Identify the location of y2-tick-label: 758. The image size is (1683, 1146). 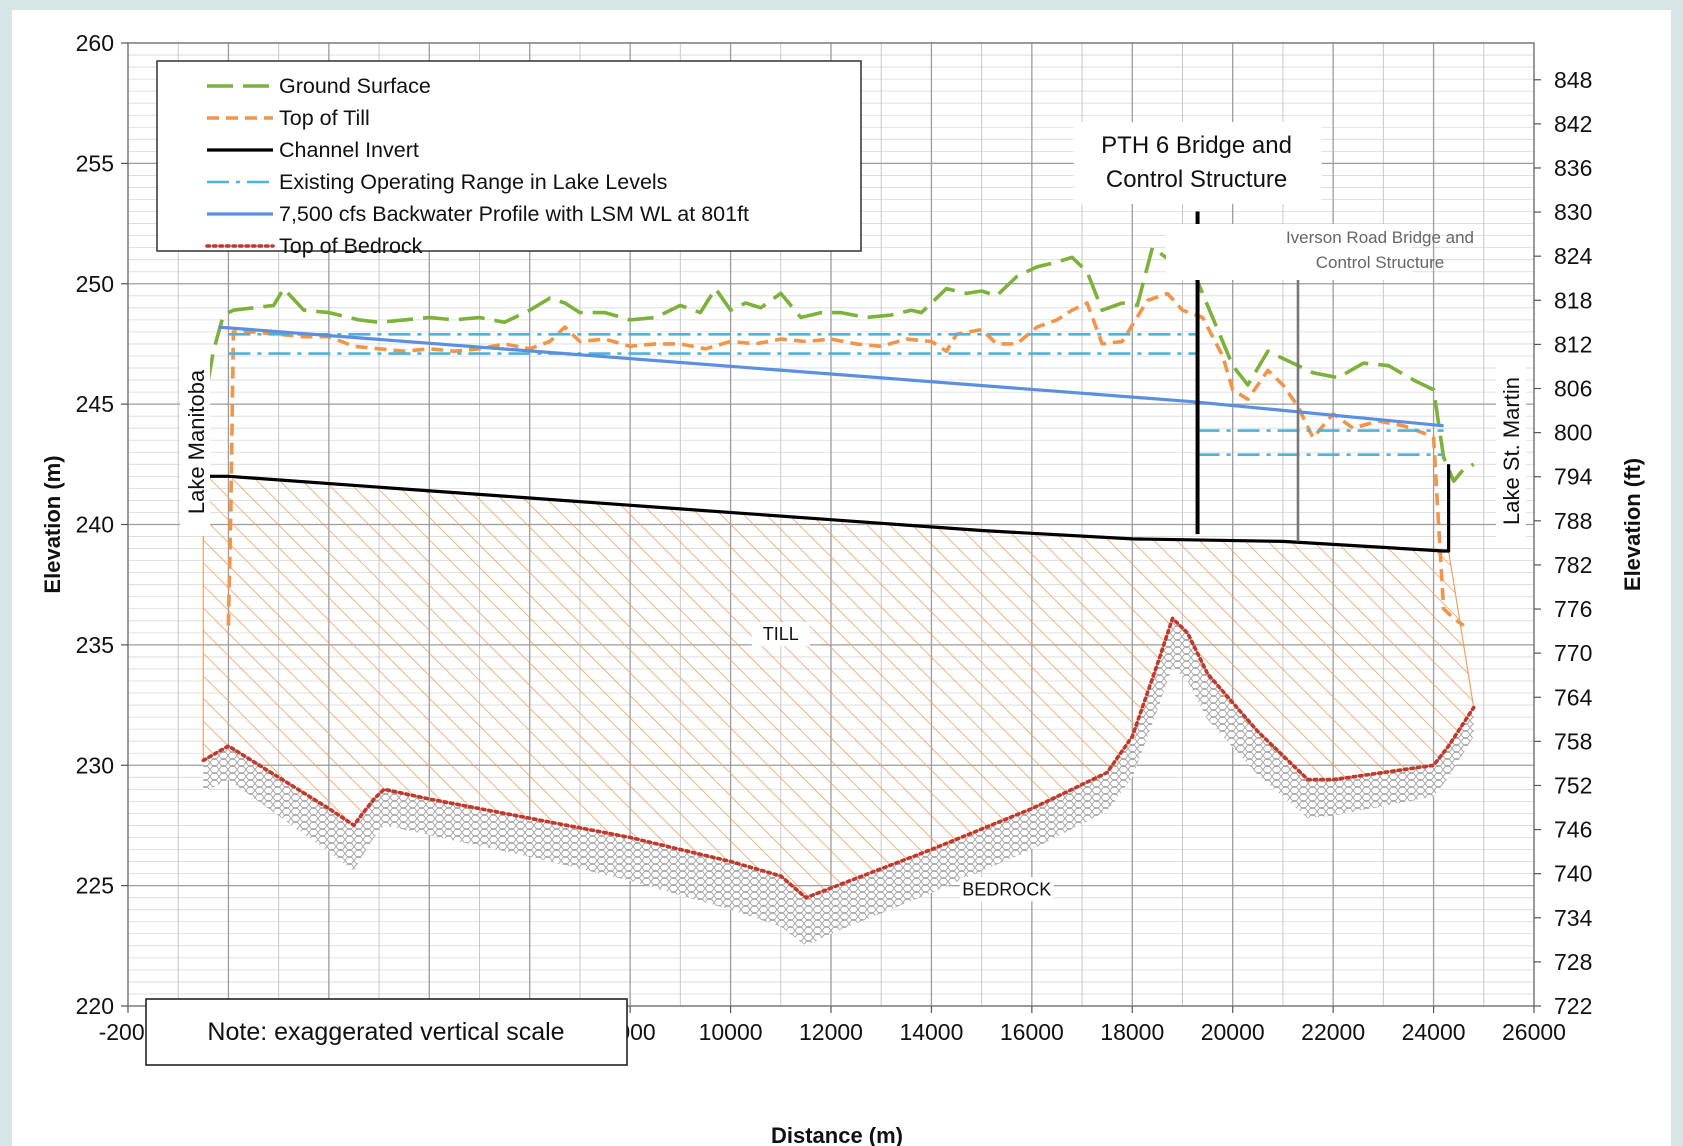
(1573, 741).